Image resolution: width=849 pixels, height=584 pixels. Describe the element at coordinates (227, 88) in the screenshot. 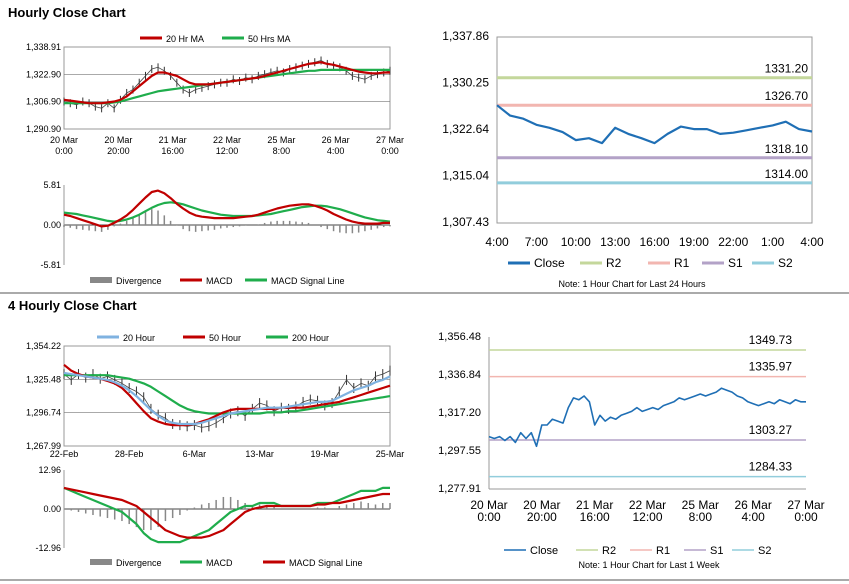

I see `plot-area-hourly-price` at that location.